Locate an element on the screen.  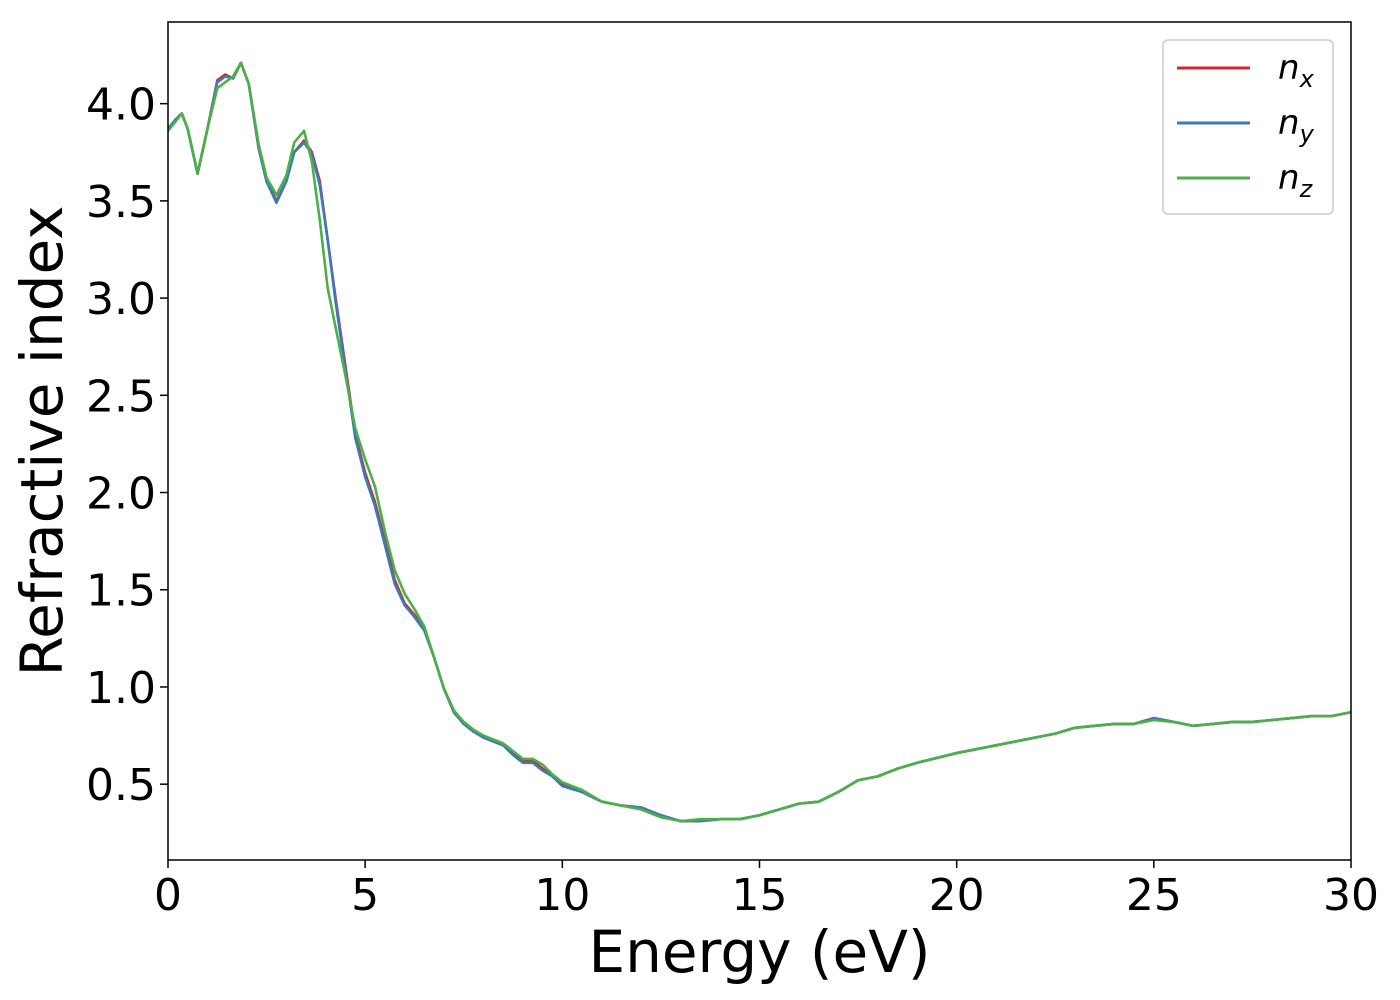
y-tick-label: 1.5 is located at coordinates (121, 591).